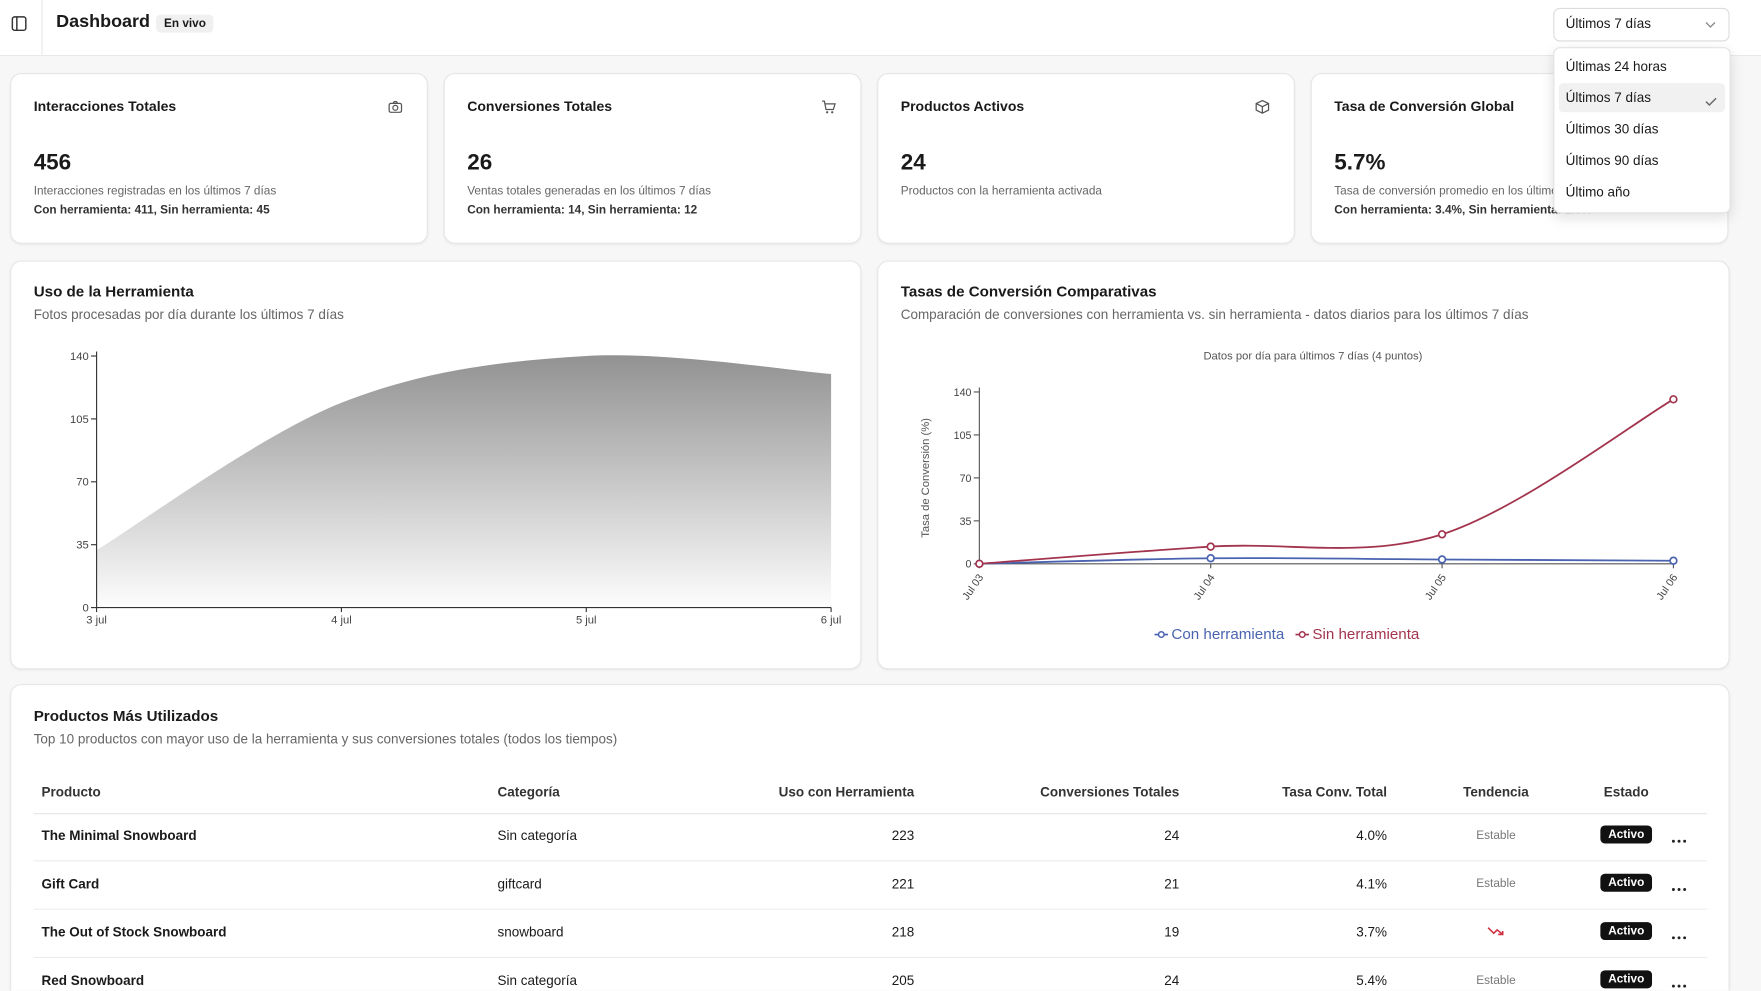 This screenshot has height=991, width=1761. Describe the element at coordinates (113, 291) in the screenshot. I see `chart-title: Uso de la Herramienta` at that location.